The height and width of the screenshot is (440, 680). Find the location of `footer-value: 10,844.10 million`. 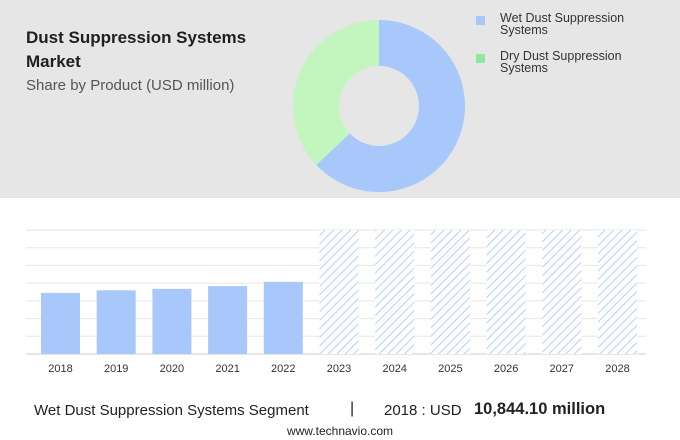

footer-value: 10,844.10 million is located at coordinates (540, 409).